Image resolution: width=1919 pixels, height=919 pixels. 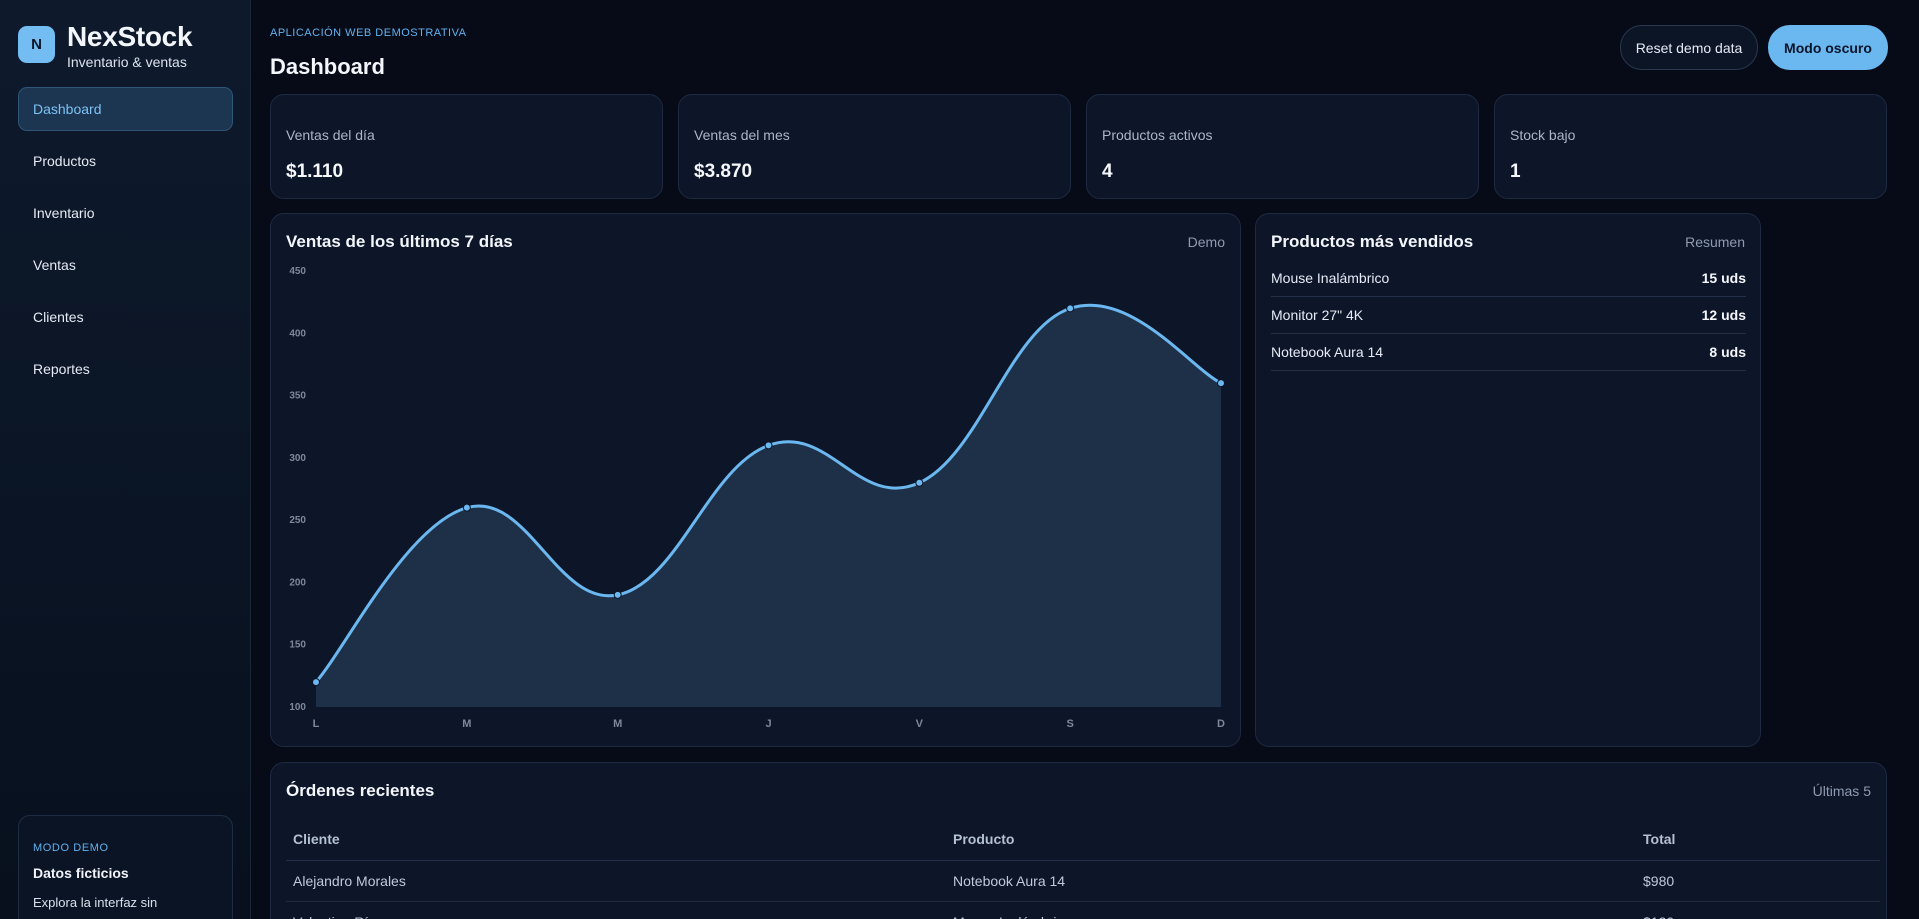 I want to click on stat-value: 4, so click(x=1107, y=171).